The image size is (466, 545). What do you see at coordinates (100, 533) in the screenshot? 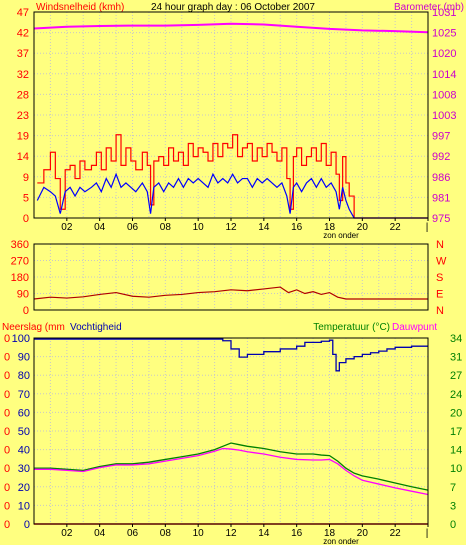
I see `x-tick-label-3: 04` at bounding box center [100, 533].